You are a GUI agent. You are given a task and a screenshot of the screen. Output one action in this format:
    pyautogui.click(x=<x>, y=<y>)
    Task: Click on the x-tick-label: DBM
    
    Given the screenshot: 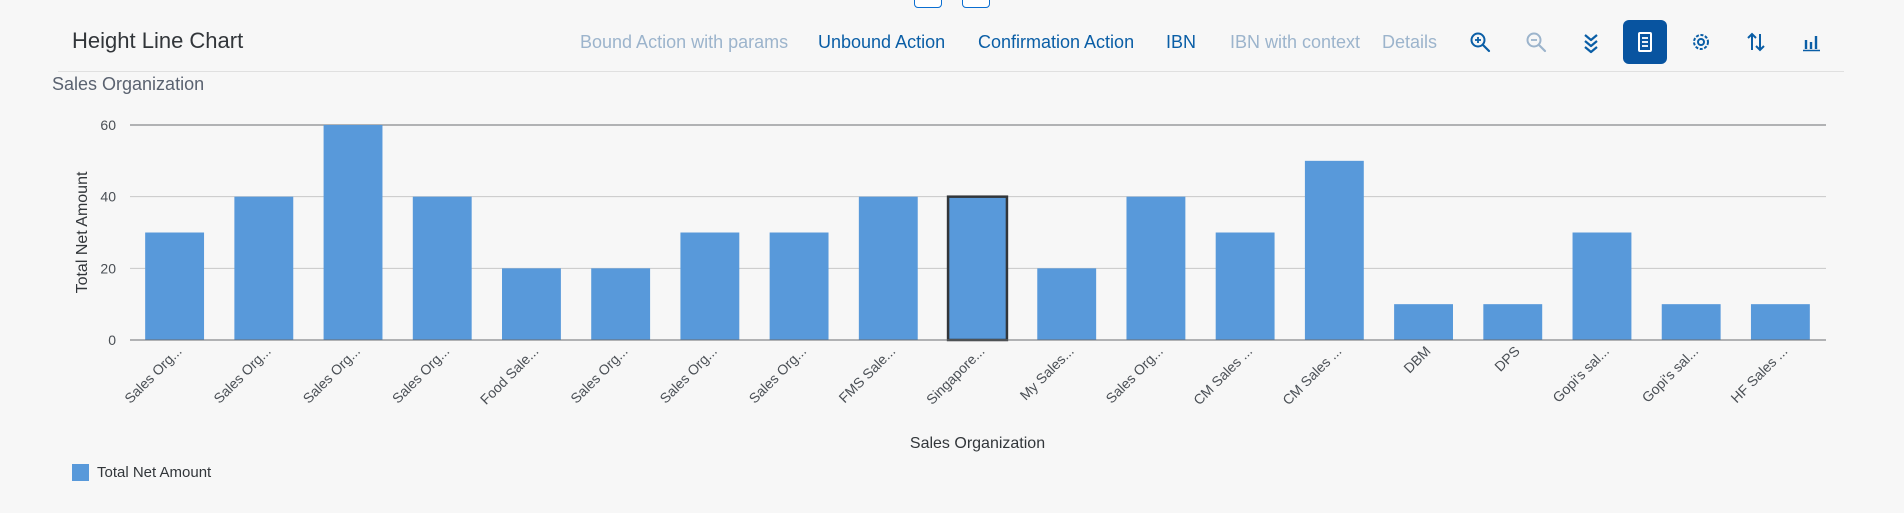 What is the action you would take?
    pyautogui.click(x=1416, y=359)
    